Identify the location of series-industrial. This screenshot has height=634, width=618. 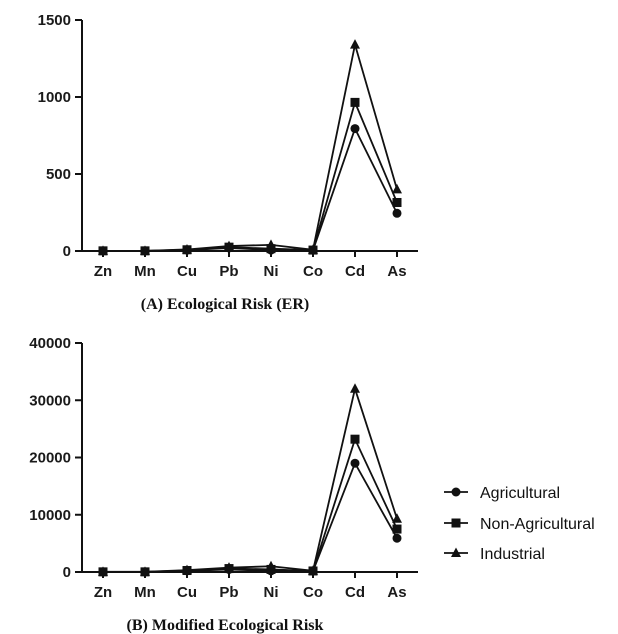
(250, 479).